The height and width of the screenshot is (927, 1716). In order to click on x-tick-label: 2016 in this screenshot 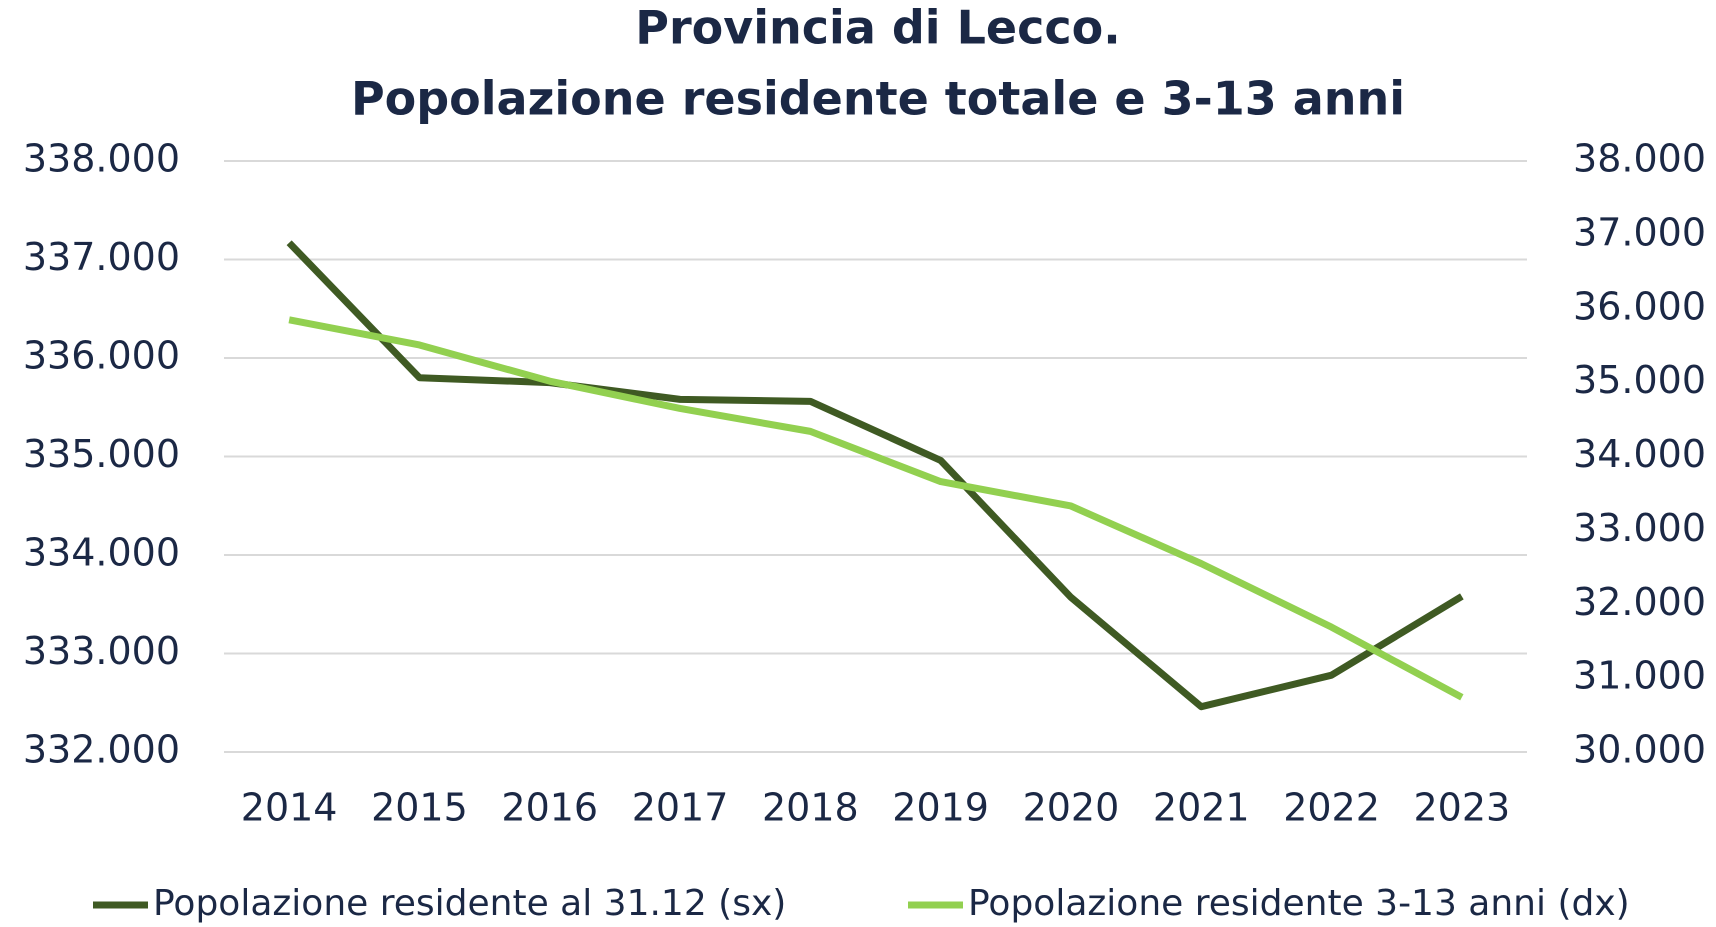, I will do `click(549, 808)`.